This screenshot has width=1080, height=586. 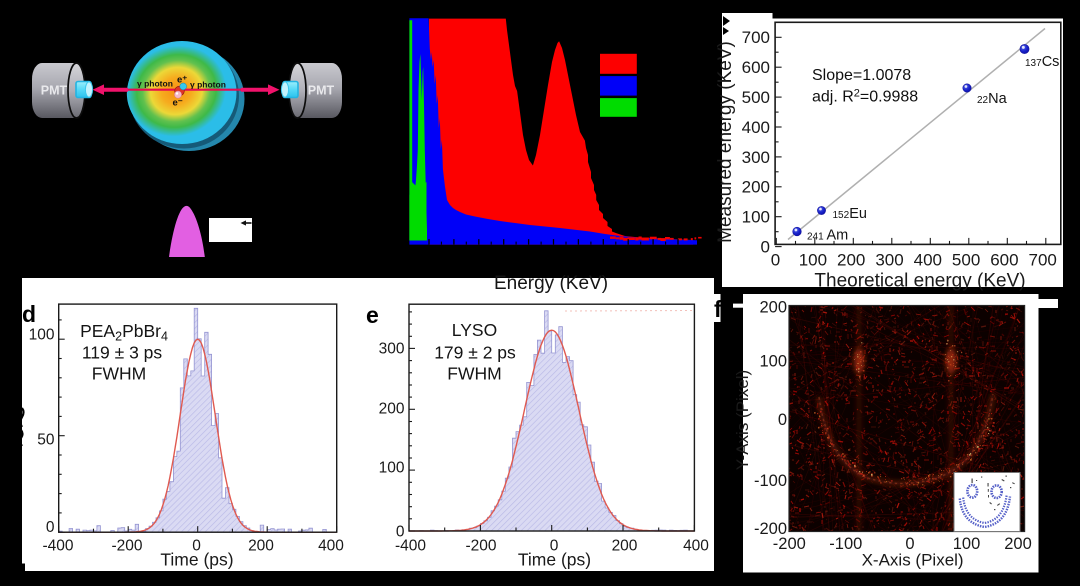 What do you see at coordinates (29, 314) in the screenshot?
I see `svg-text: d` at bounding box center [29, 314].